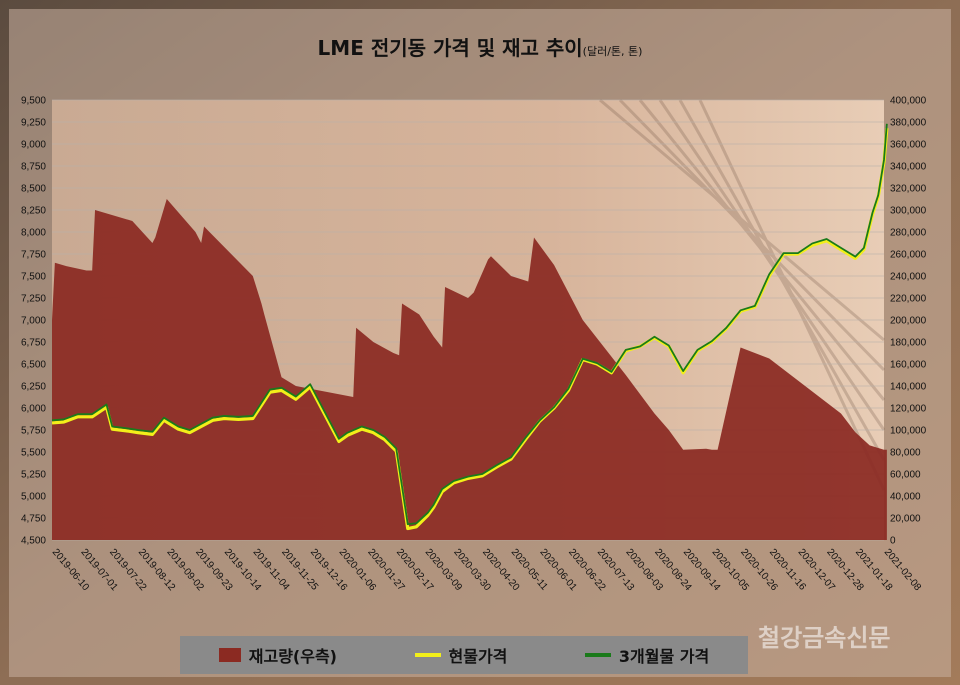  Describe the element at coordinates (33, 299) in the screenshot. I see `y-left-tick-label: 7,250` at that location.